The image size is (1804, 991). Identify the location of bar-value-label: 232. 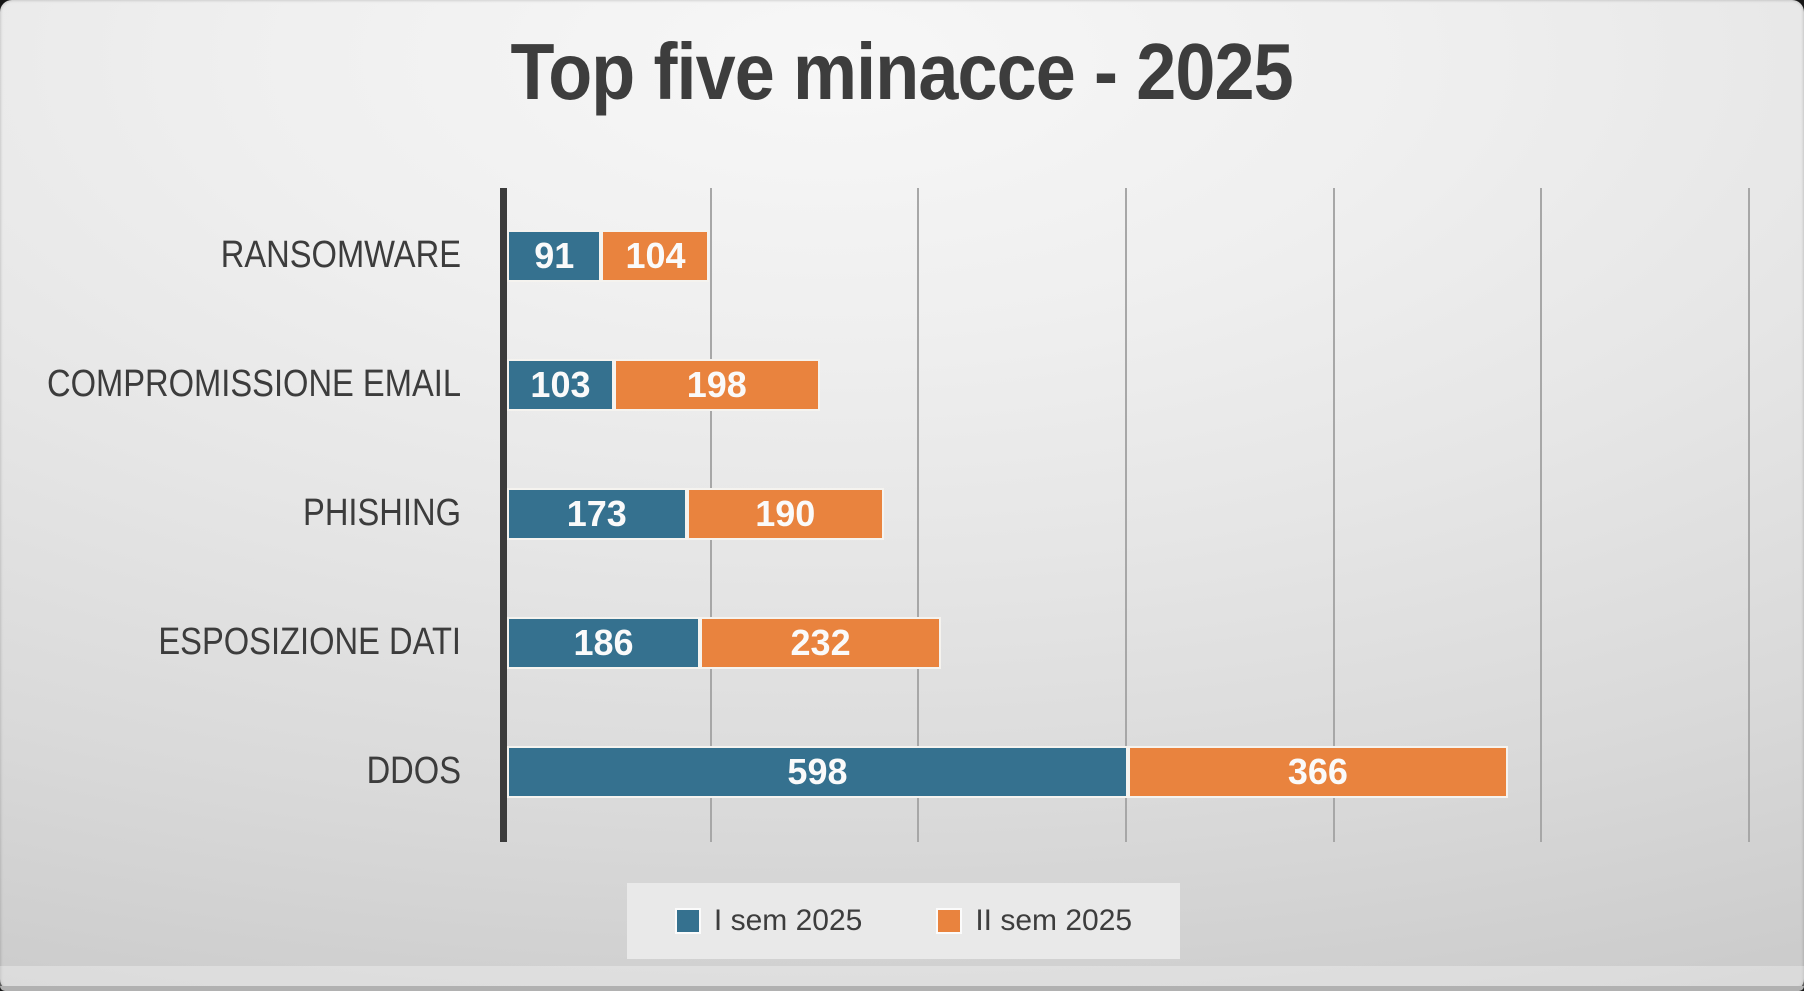
(820, 642).